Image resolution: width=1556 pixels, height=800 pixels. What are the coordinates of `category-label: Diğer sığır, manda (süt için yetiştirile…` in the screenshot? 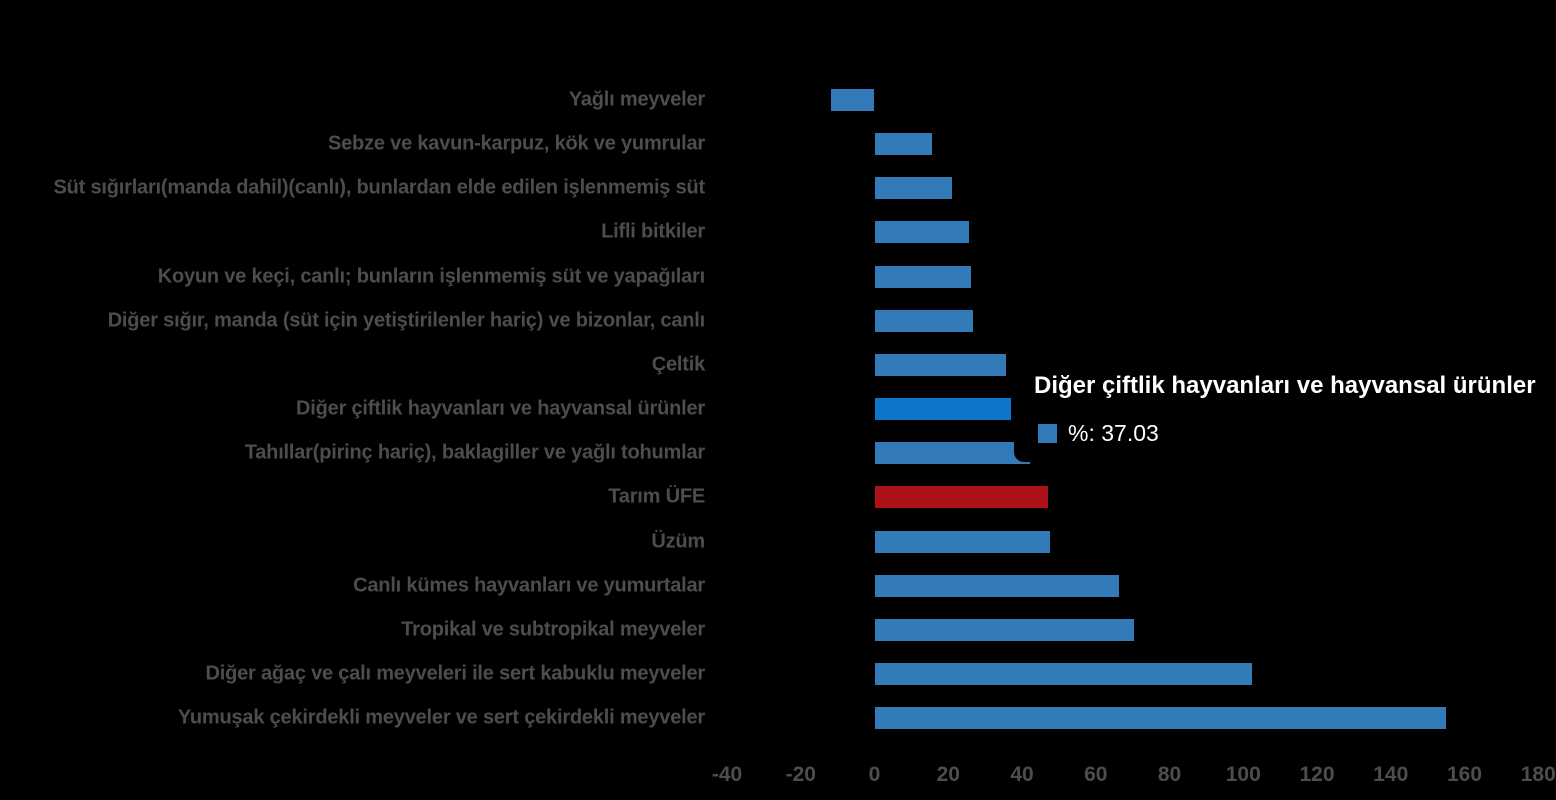 It's located at (406, 320).